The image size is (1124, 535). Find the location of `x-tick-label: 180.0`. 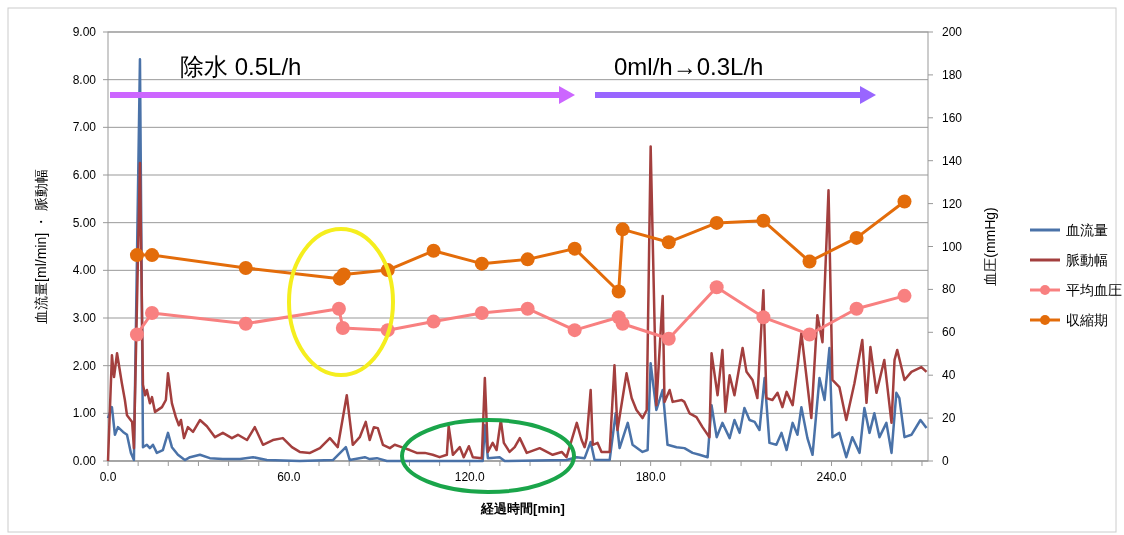

x-tick-label: 180.0 is located at coordinates (650, 477).